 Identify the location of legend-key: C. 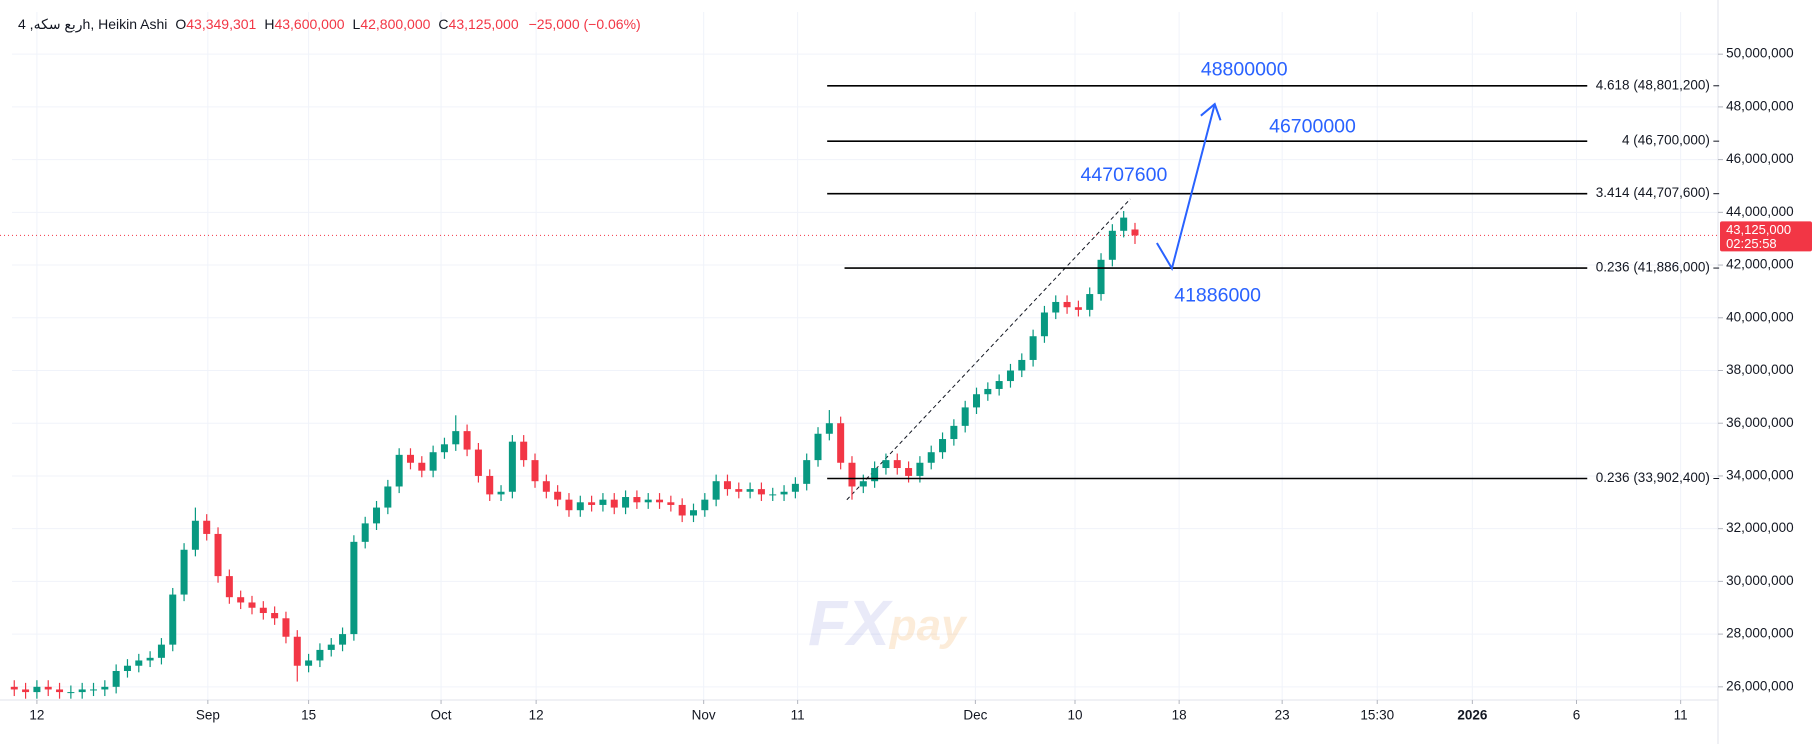
(443, 24).